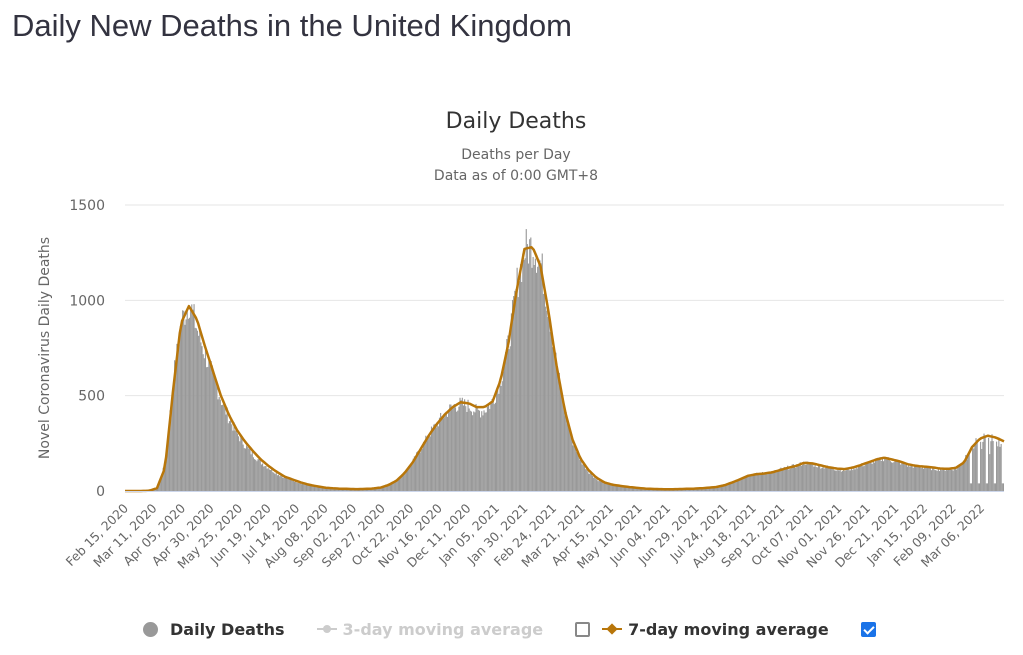  Describe the element at coordinates (429, 629) in the screenshot. I see `legend-item-3day-average: 3-day moving average` at that location.